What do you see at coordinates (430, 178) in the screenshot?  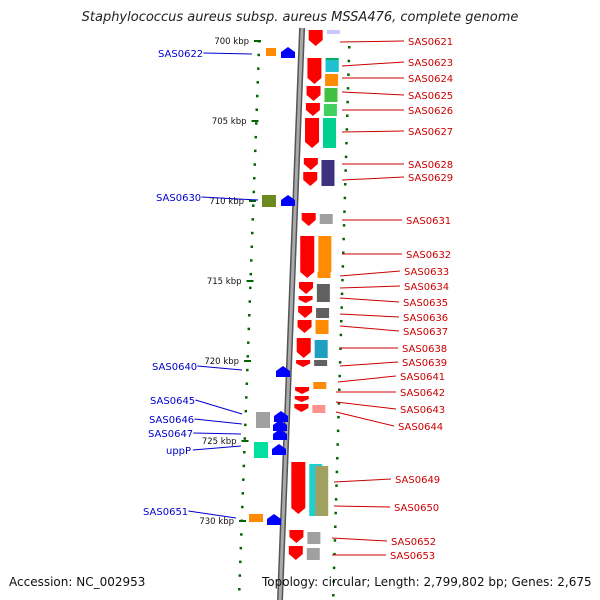 I see `gene-label-right: SAS0629` at bounding box center [430, 178].